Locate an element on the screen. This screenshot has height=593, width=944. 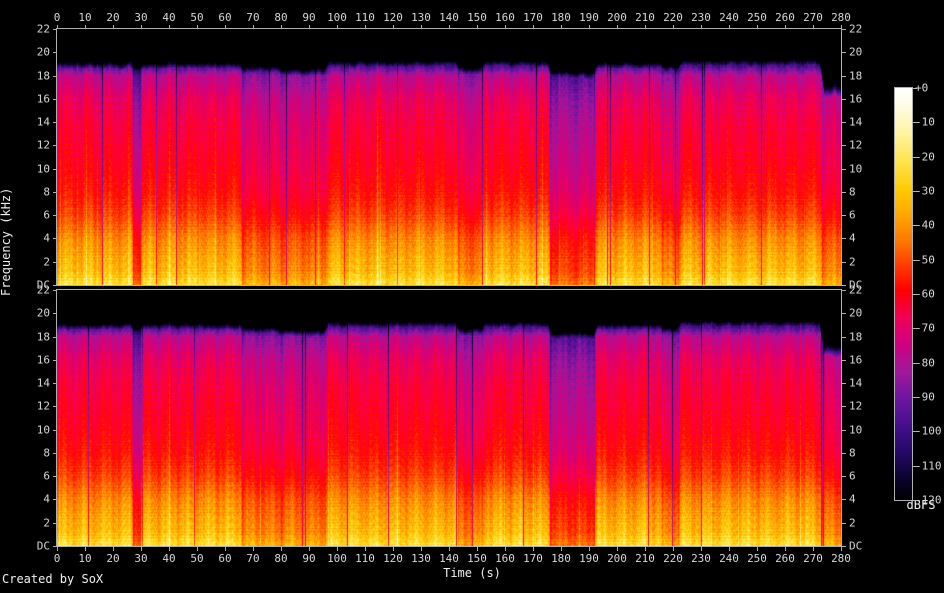
x-tick-label-bottom: 210 is located at coordinates (645, 558).